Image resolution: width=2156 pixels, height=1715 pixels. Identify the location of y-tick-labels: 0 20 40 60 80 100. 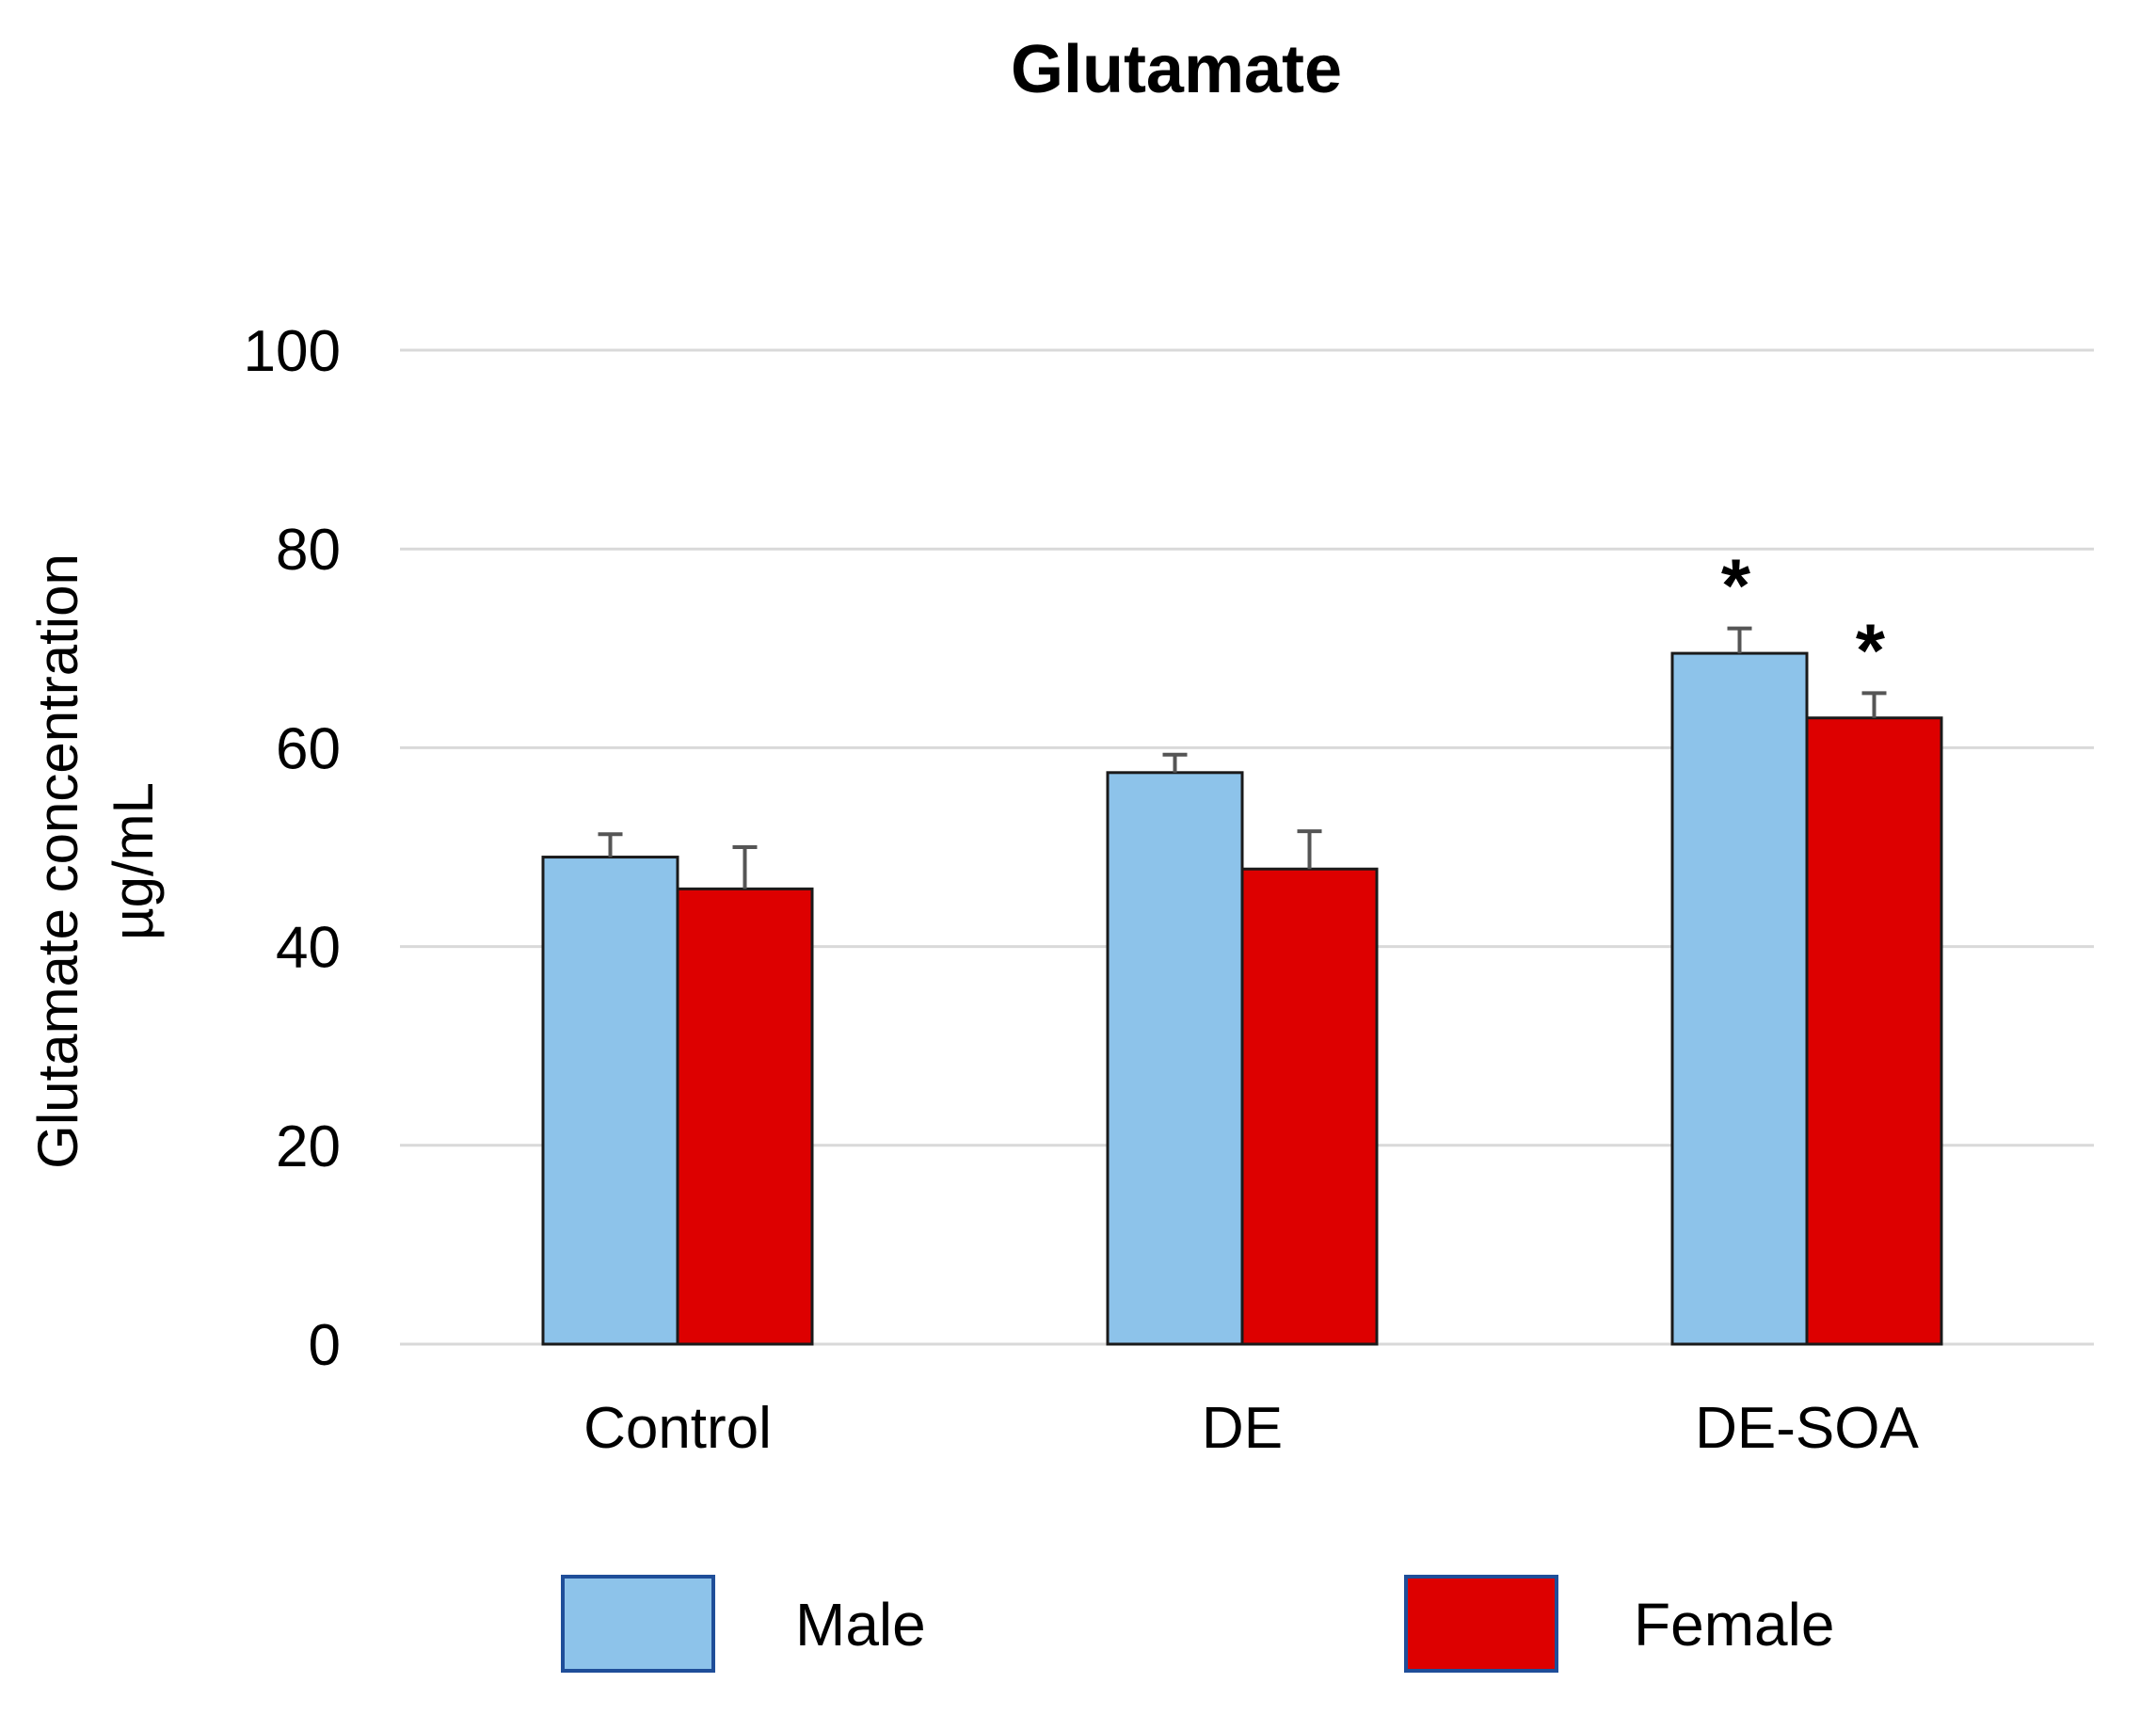
(292, 848).